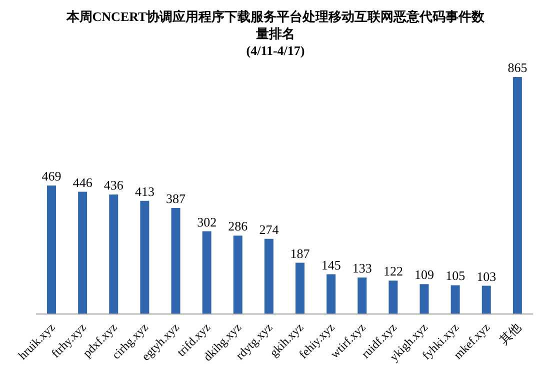  I want to click on data-label: 145, so click(331, 264).